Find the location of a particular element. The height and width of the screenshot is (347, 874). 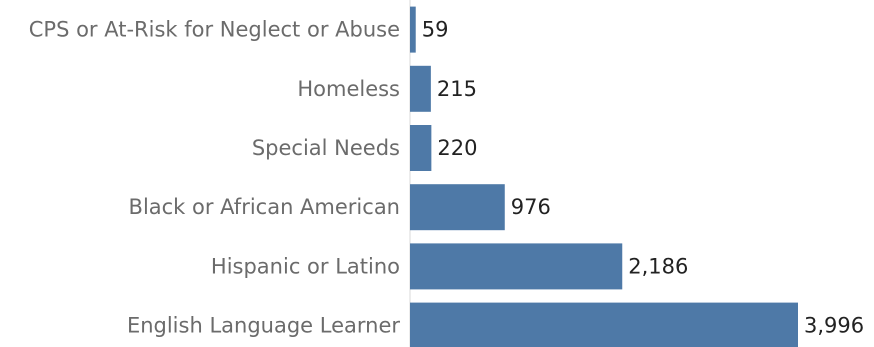

category-label: Special Needs is located at coordinates (326, 148).